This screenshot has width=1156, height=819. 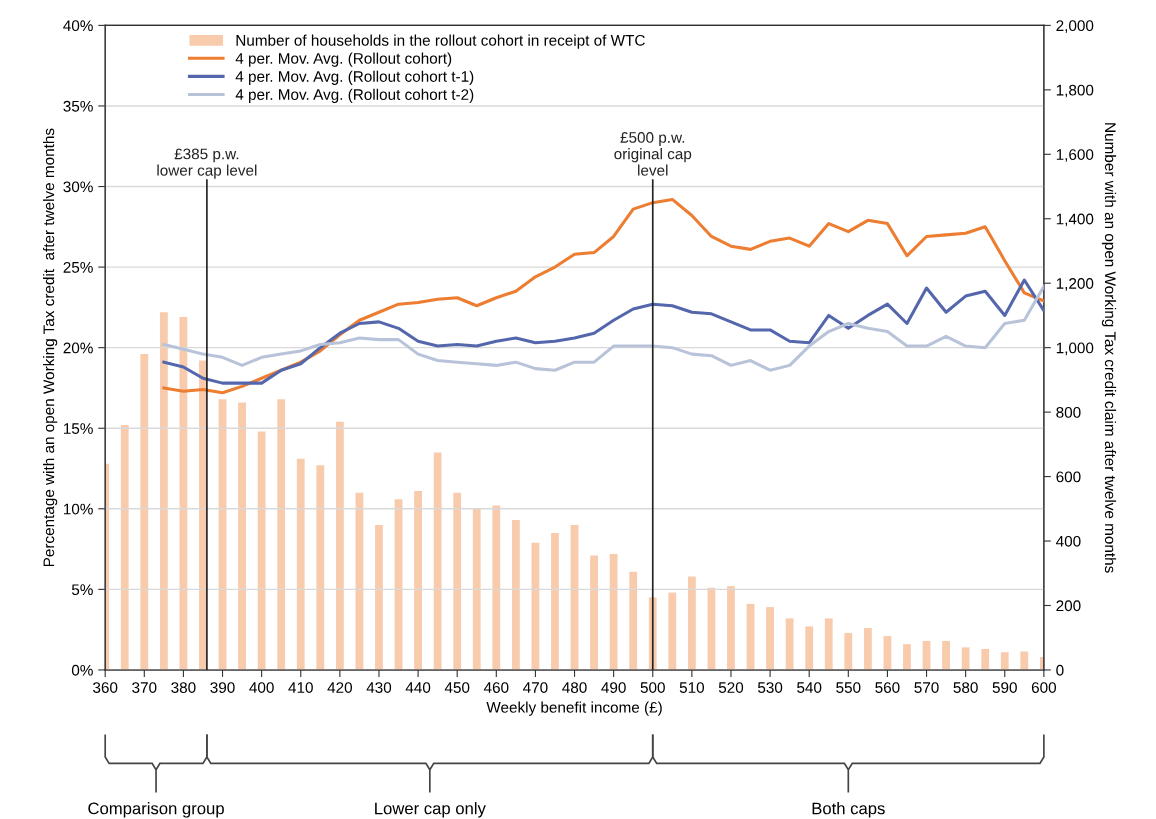 What do you see at coordinates (78, 26) in the screenshot?
I see `y-tick-label: 40%` at bounding box center [78, 26].